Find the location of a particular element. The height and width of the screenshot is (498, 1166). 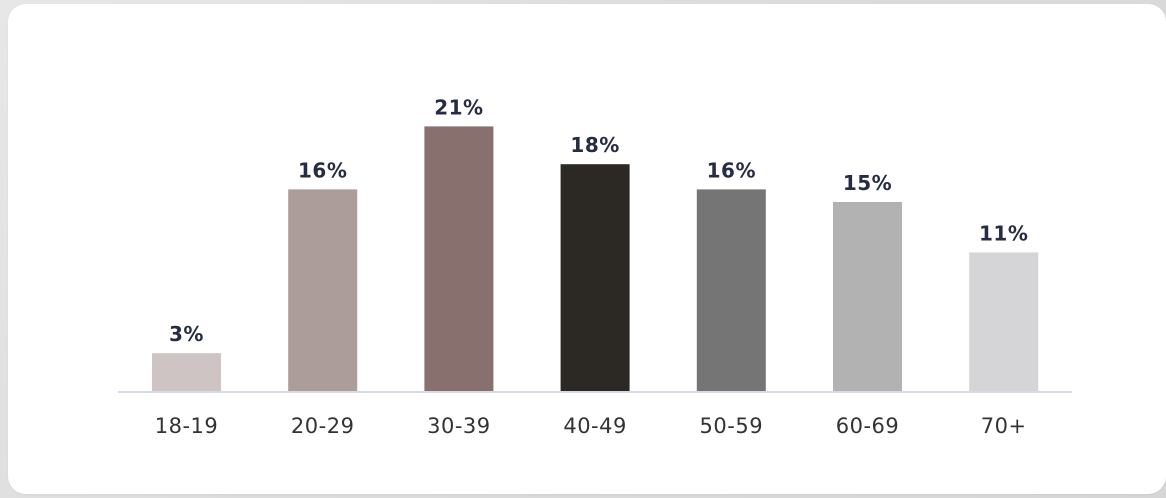

category-label-50-59: 50-59 is located at coordinates (732, 426).